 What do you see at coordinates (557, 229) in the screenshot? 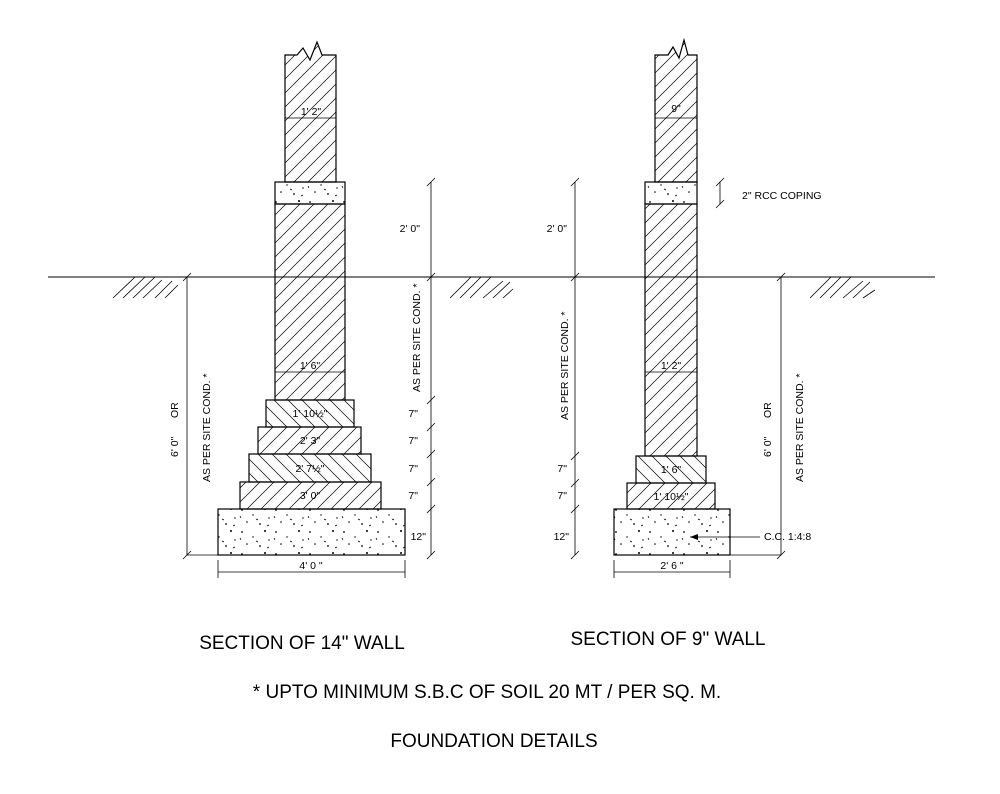
I see `wall-9-height-above: 2' 0"` at bounding box center [557, 229].